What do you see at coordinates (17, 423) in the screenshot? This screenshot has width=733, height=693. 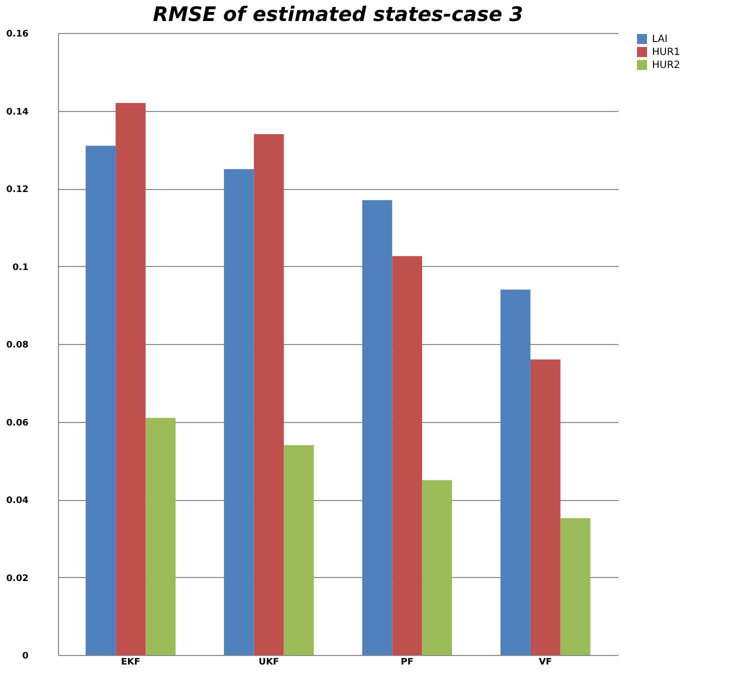 I see `y-tick-label: 0.06` at bounding box center [17, 423].